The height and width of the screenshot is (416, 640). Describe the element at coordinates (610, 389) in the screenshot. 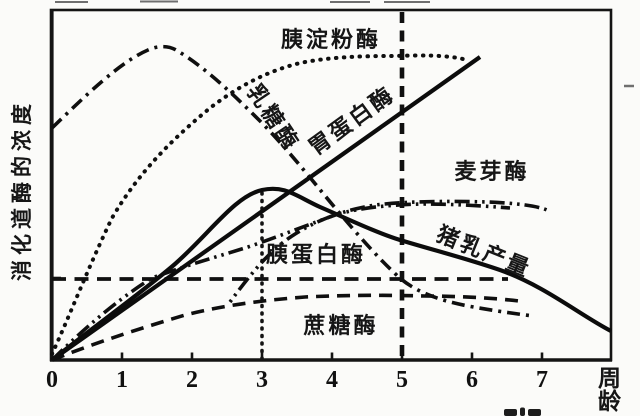

I see `x-axis-label: 周龄` at that location.